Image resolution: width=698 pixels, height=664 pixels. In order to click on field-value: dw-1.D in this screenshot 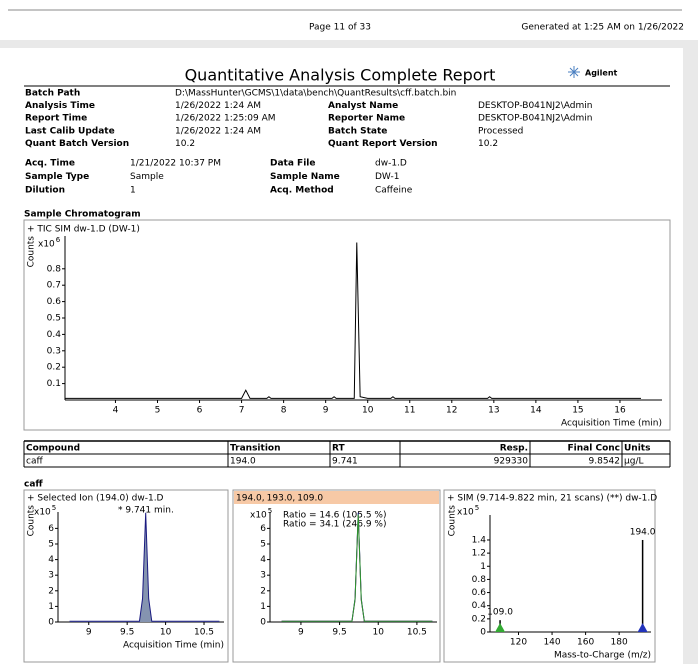, I will do `click(391, 164)`.